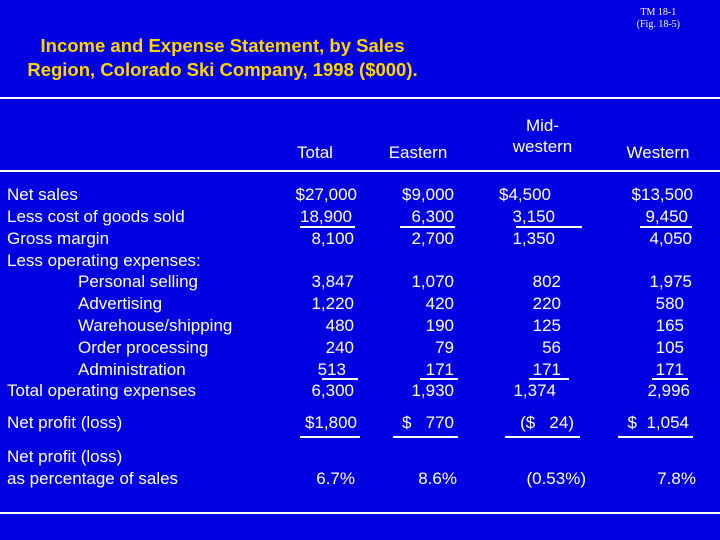  I want to click on western-net-profit: $ 1,054, so click(658, 422).